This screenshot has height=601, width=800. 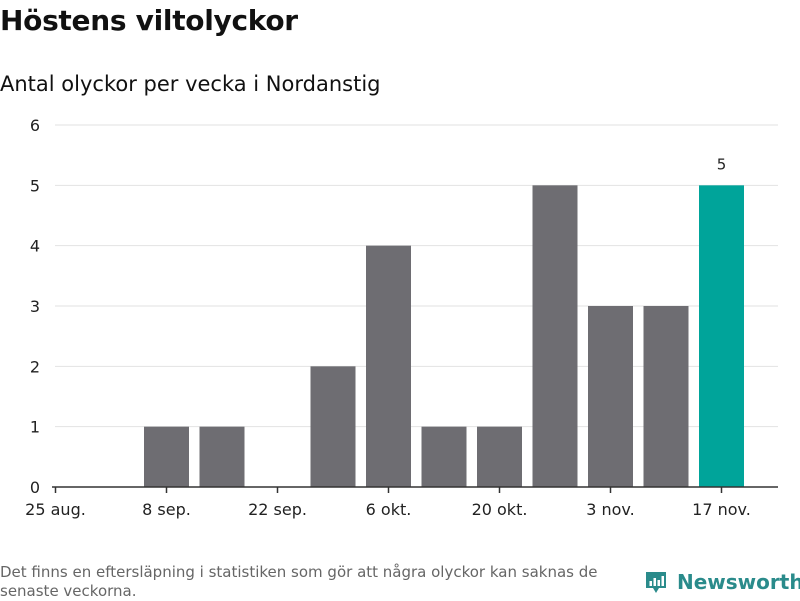 What do you see at coordinates (721, 509) in the screenshot?
I see `x-tick-label: 17 nov.` at bounding box center [721, 509].